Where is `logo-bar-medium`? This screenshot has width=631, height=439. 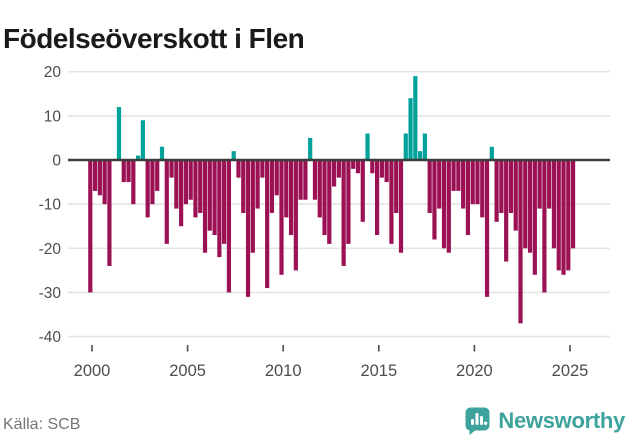 logo-bar-medium is located at coordinates (482, 420).